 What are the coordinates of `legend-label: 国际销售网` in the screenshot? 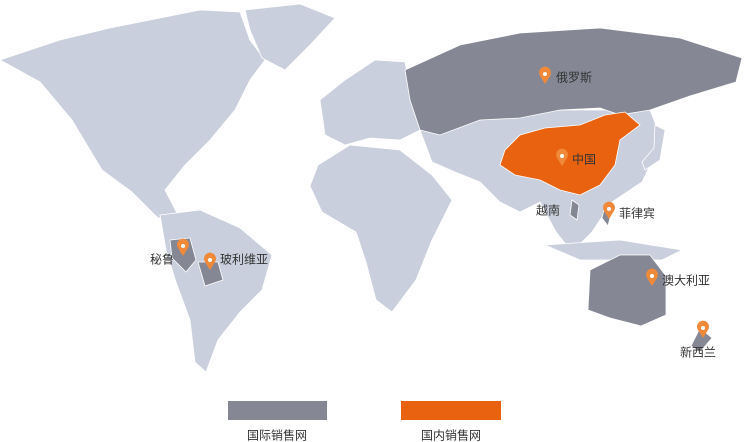 It's located at (277, 435).